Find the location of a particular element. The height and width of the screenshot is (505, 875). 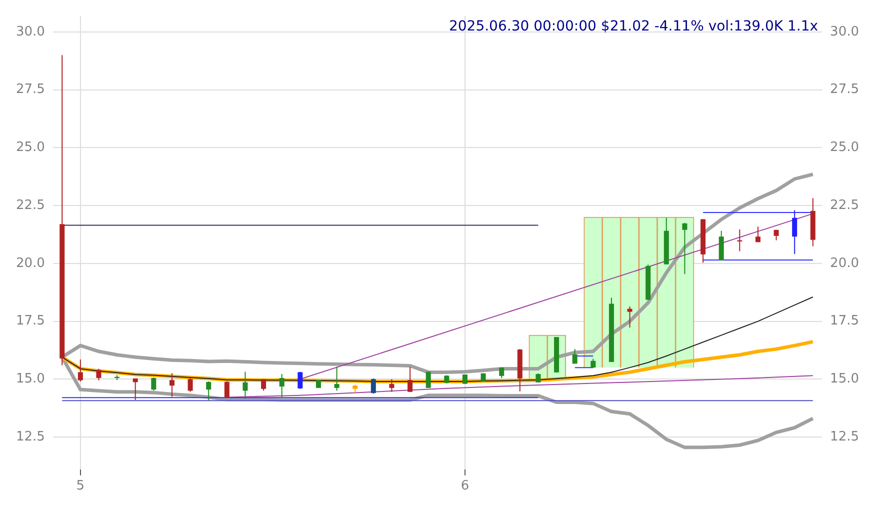

y2-tick-label: 12.5 is located at coordinates (845, 436).